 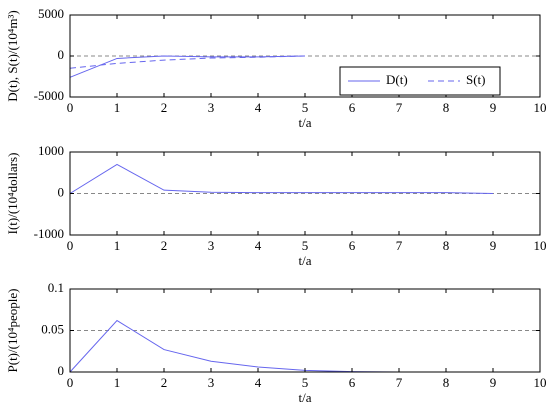 I want to click on y-axis-label: I(t)/(10⁴dollars), so click(x=12, y=194).